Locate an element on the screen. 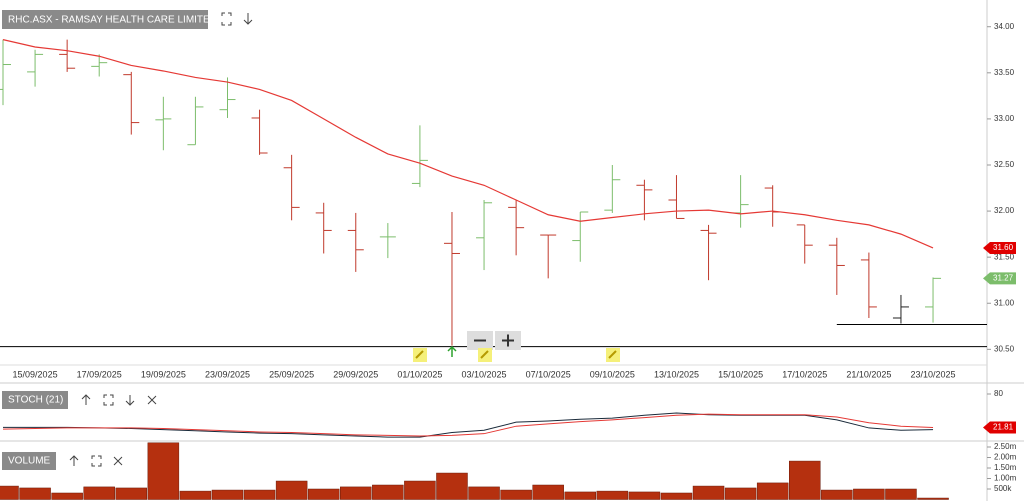  y-tick-label: 1.50m is located at coordinates (1005, 467).